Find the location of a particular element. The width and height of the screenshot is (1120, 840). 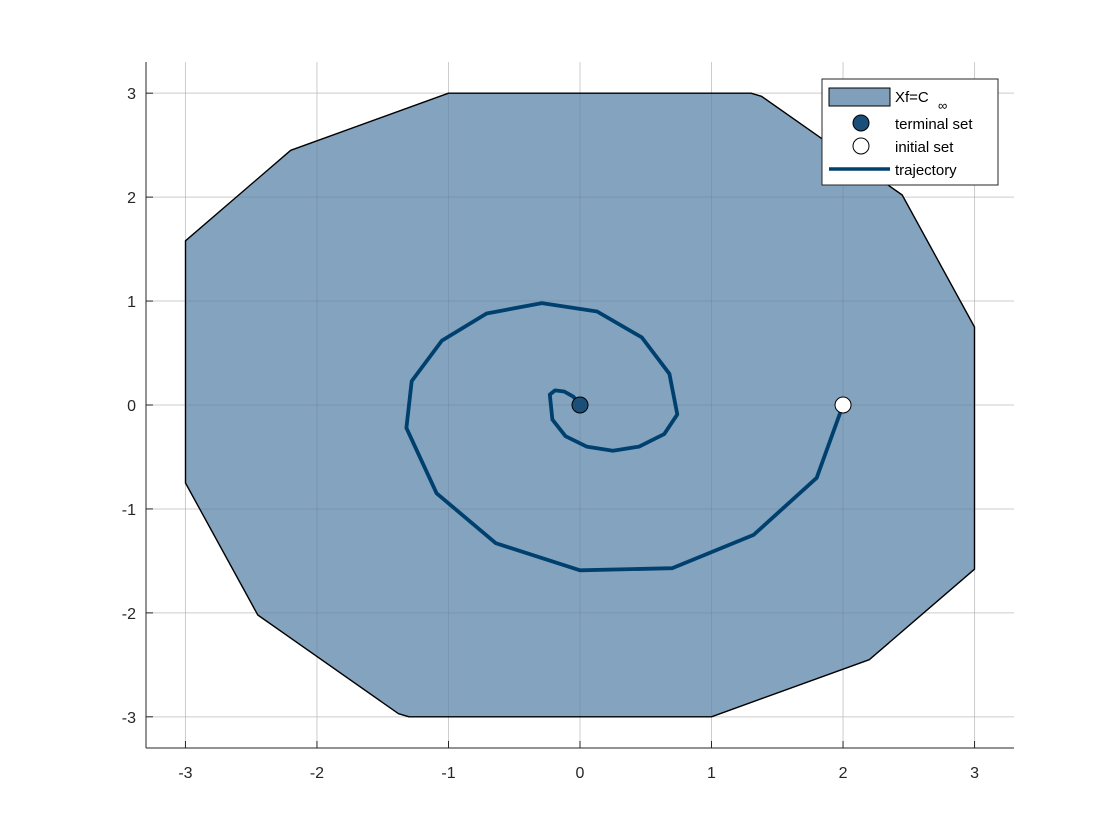

initial-set-marker is located at coordinates (843, 405).